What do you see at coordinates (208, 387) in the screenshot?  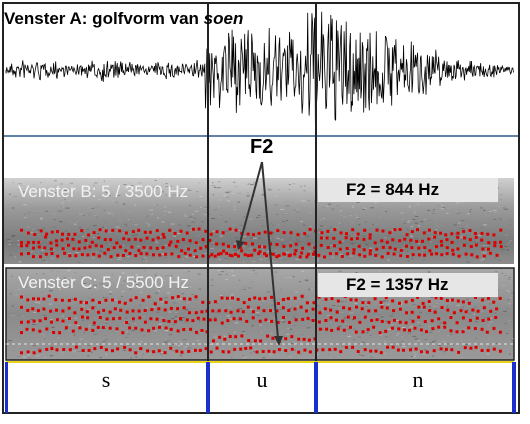 I see `segment-bar-s-u` at bounding box center [208, 387].